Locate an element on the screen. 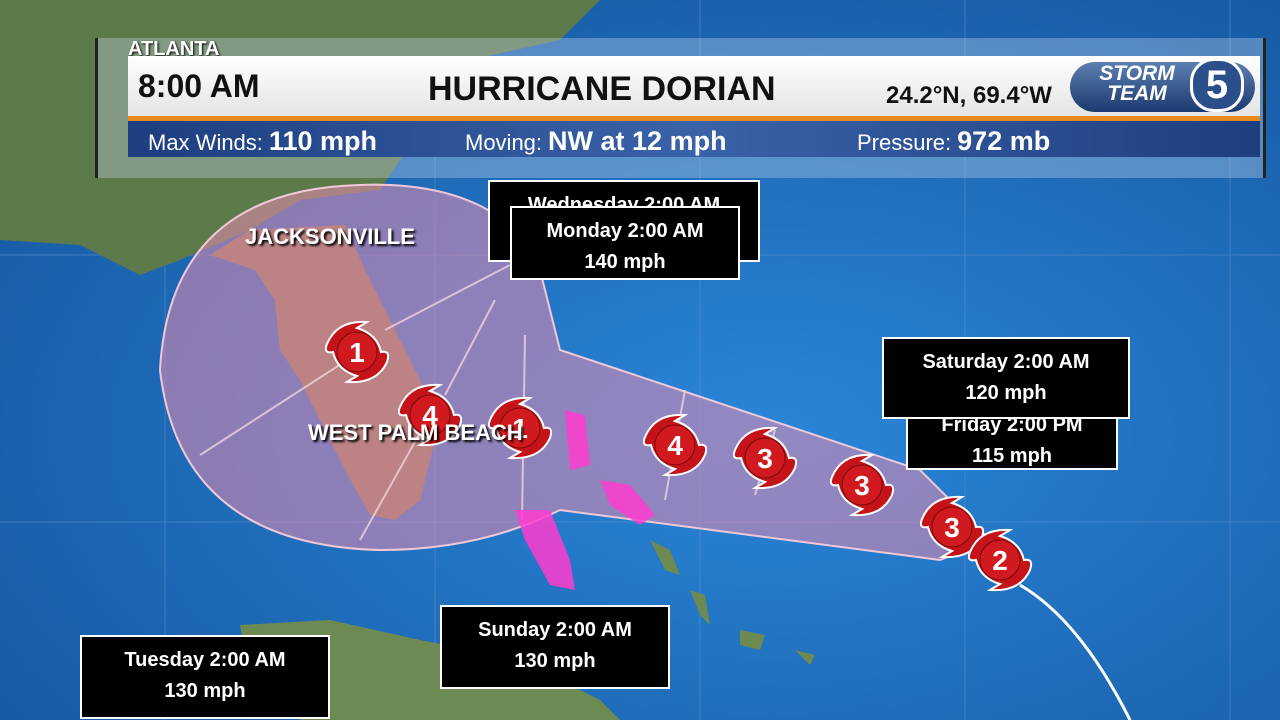 This screenshot has height=720, width=1280. storm-name: HURRICANE DORIAN is located at coordinates (602, 89).